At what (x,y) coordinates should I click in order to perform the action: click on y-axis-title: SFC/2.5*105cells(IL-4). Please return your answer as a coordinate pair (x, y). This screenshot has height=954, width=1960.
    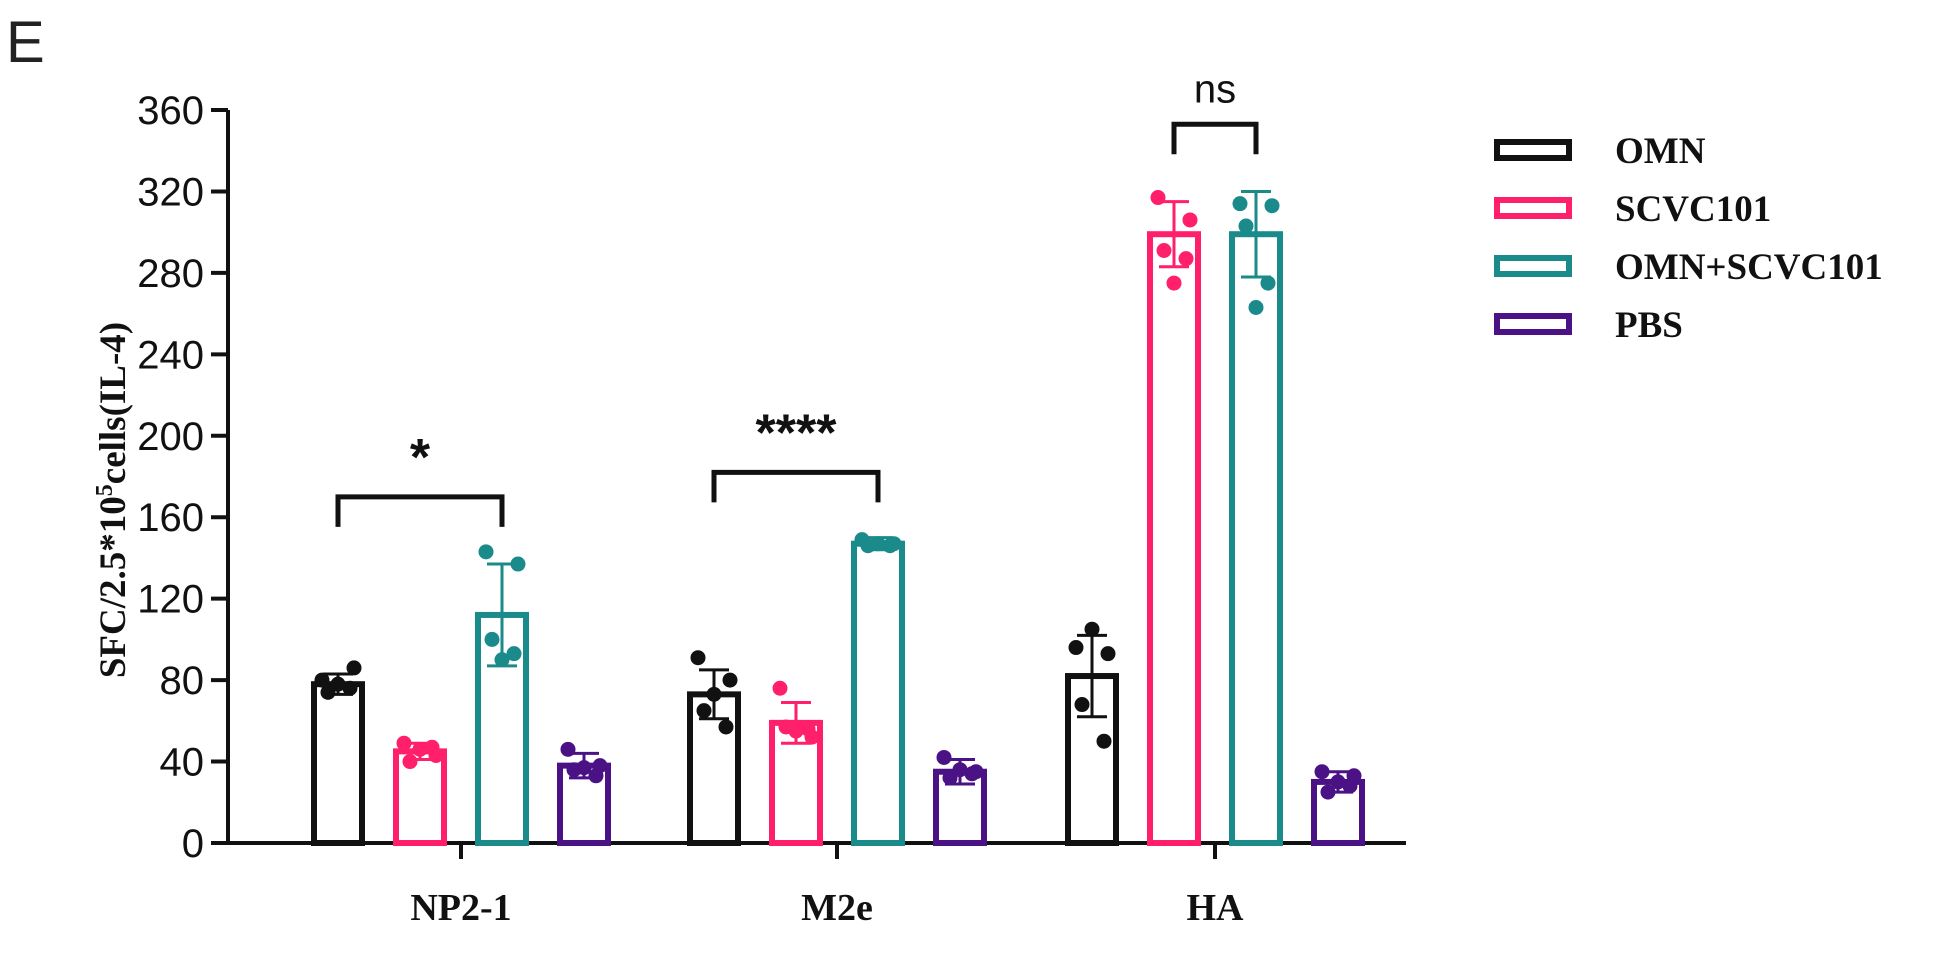
    Looking at the image, I should click on (113, 500).